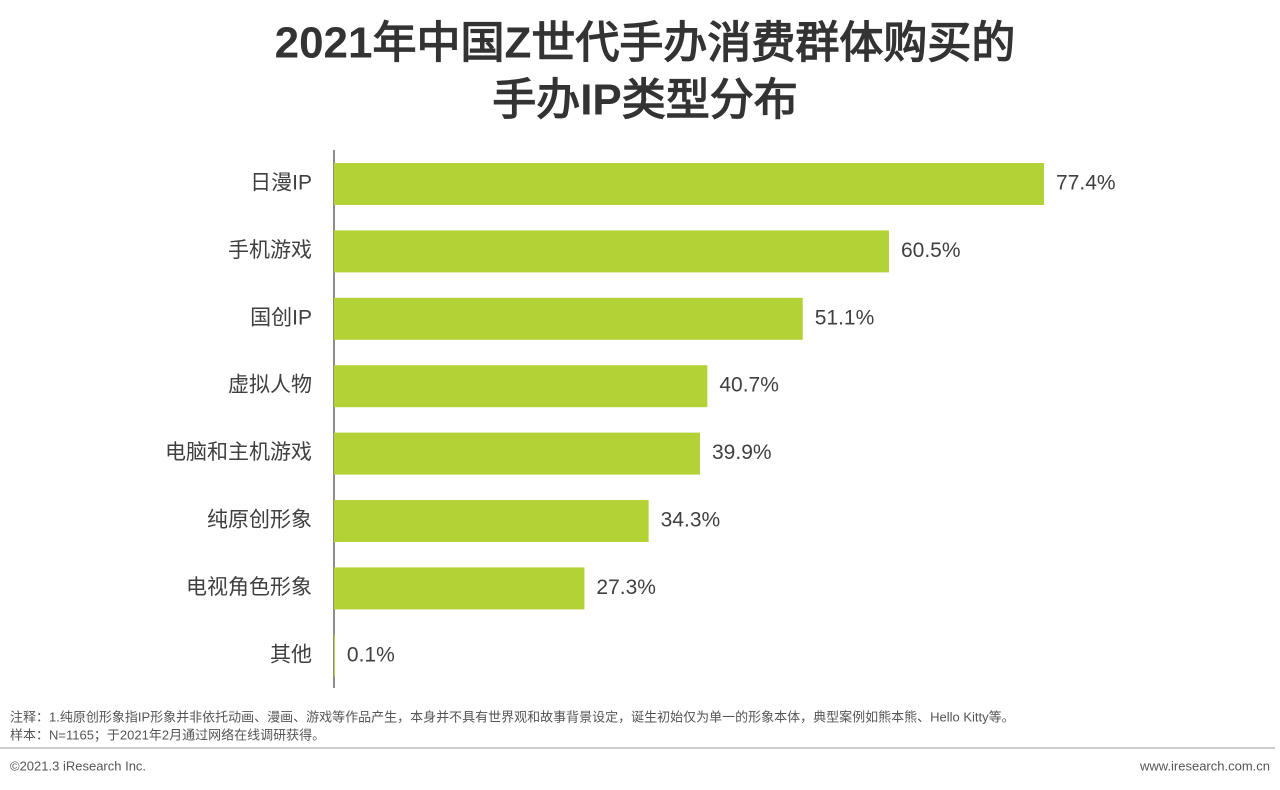 The height and width of the screenshot is (790, 1280). I want to click on y-tick-label: 电脑和主机游戏, so click(238, 452).